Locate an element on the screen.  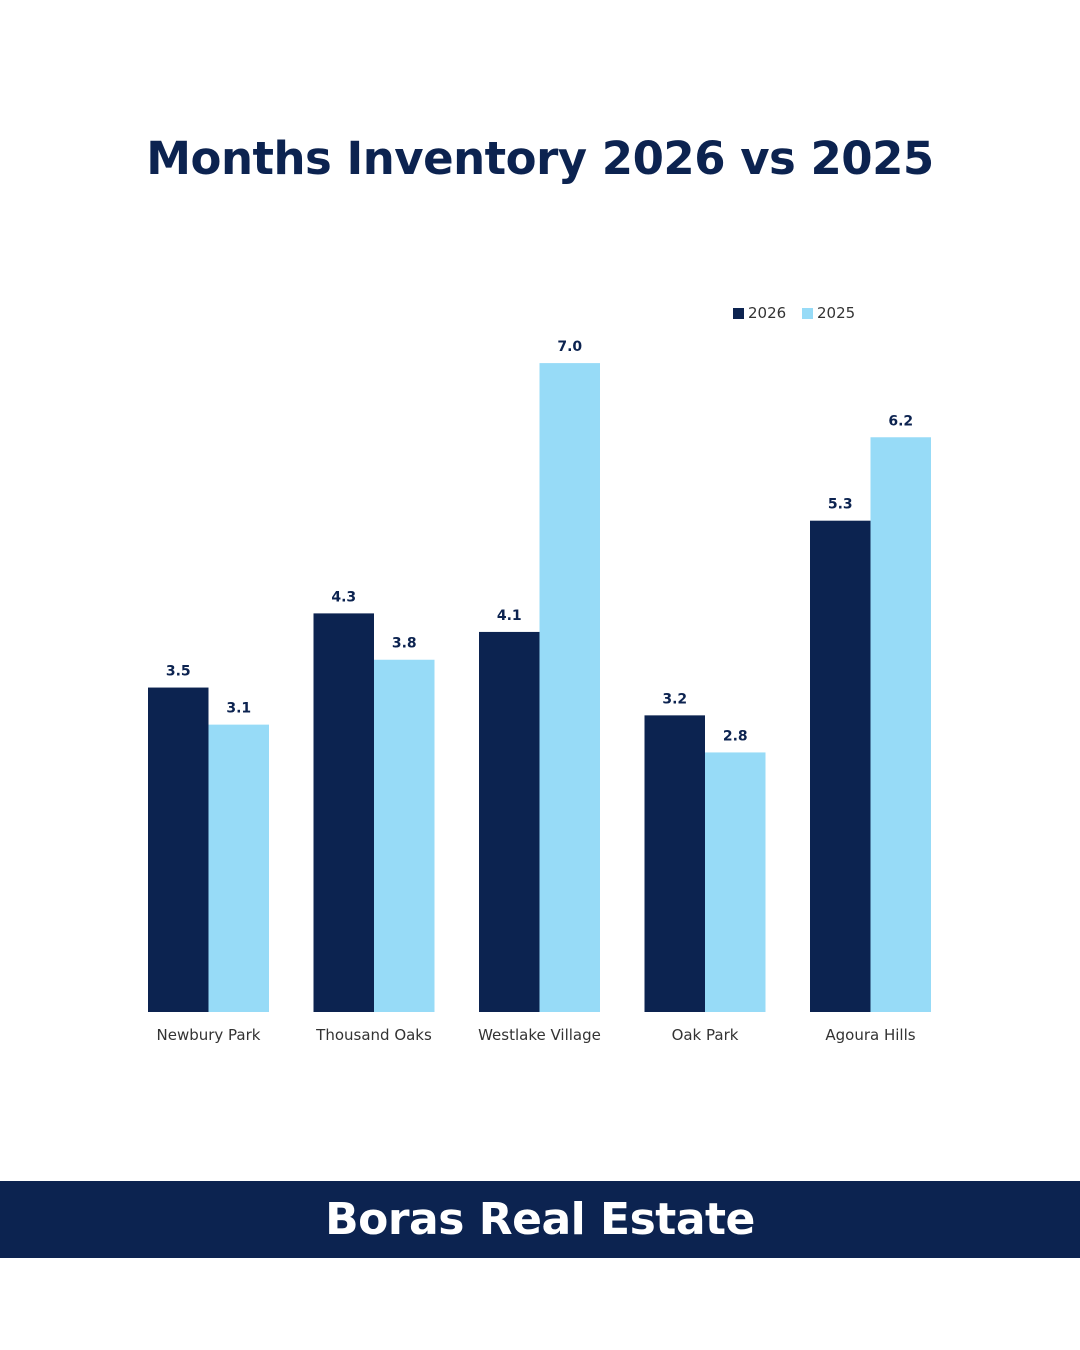
category-label-newbury-park: Newbury Park is located at coordinates (209, 1035).